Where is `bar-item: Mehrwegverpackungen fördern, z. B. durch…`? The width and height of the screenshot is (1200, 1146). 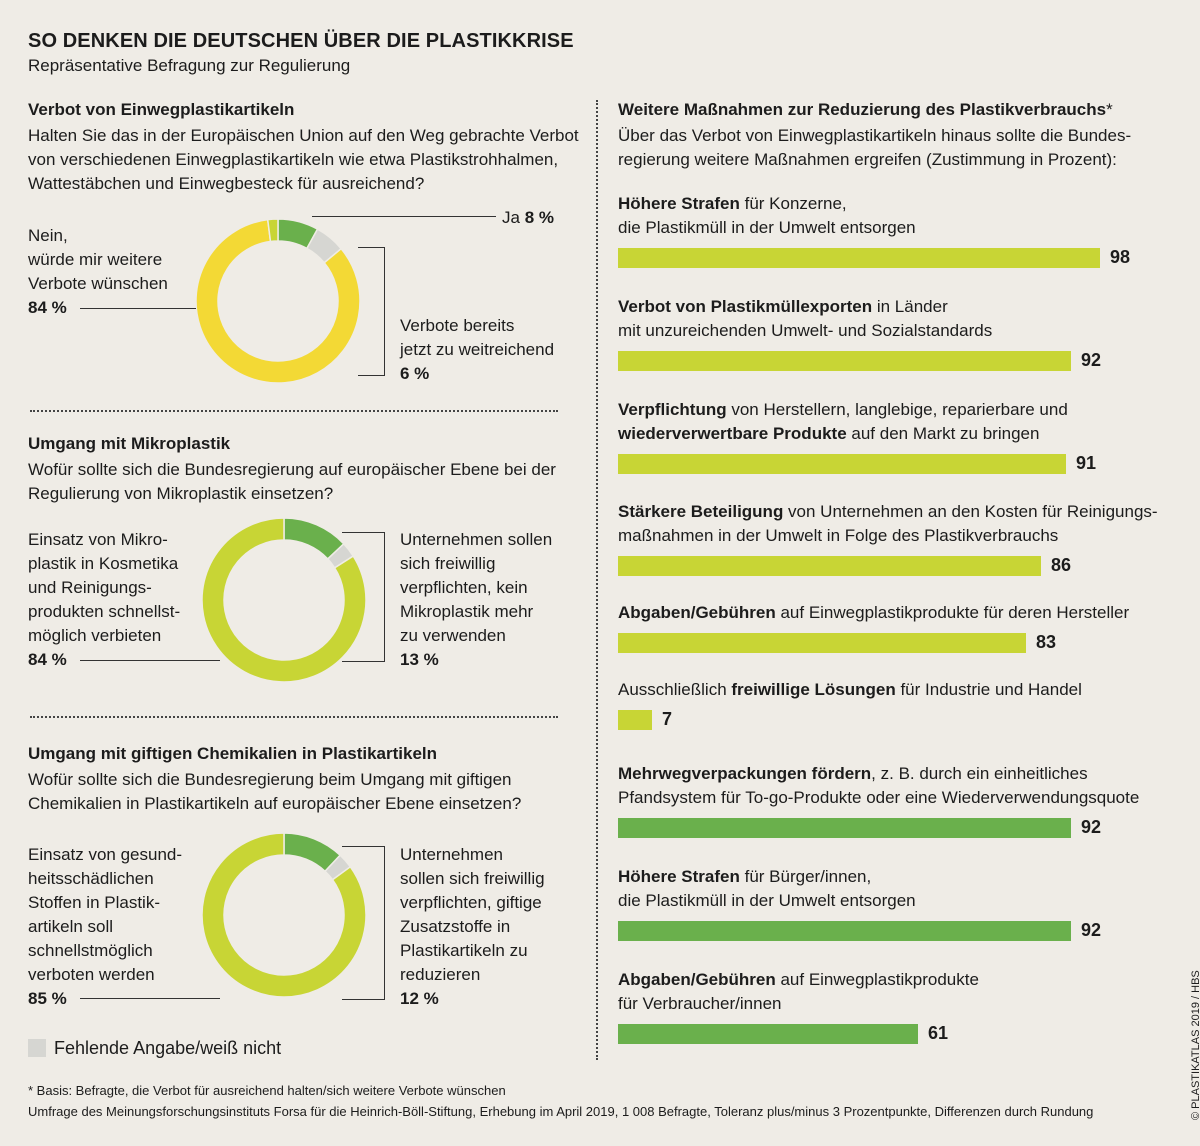 bar-item: Mehrwegverpackungen fördern, z. B. durch… is located at coordinates (898, 801).